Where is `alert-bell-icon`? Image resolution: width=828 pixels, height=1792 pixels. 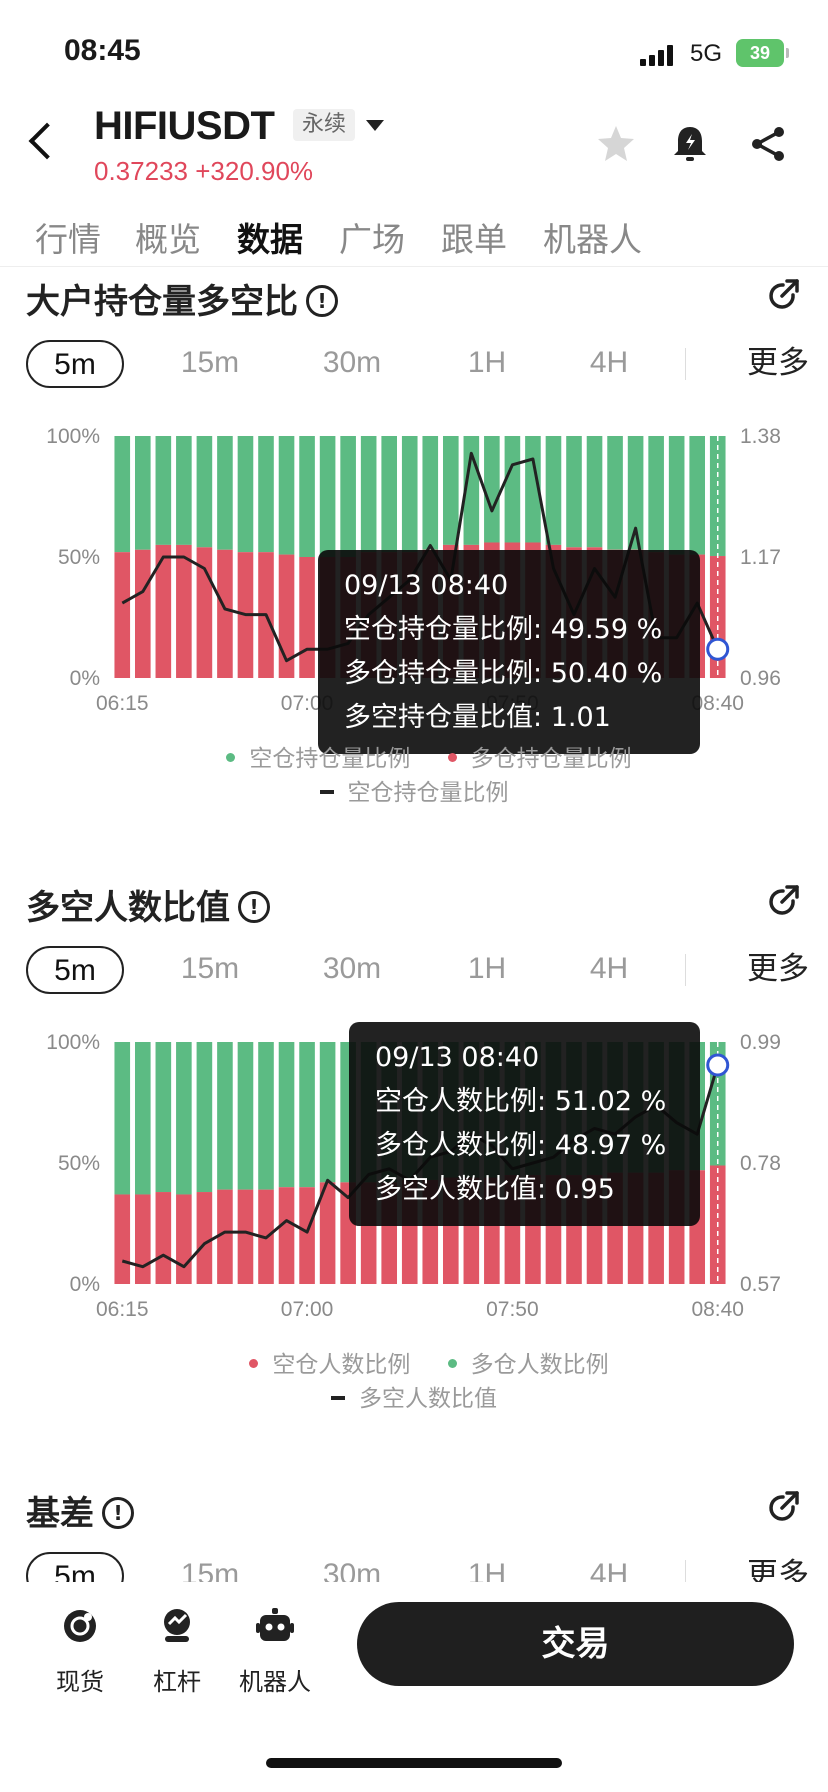
alert-bell-icon is located at coordinates (690, 144).